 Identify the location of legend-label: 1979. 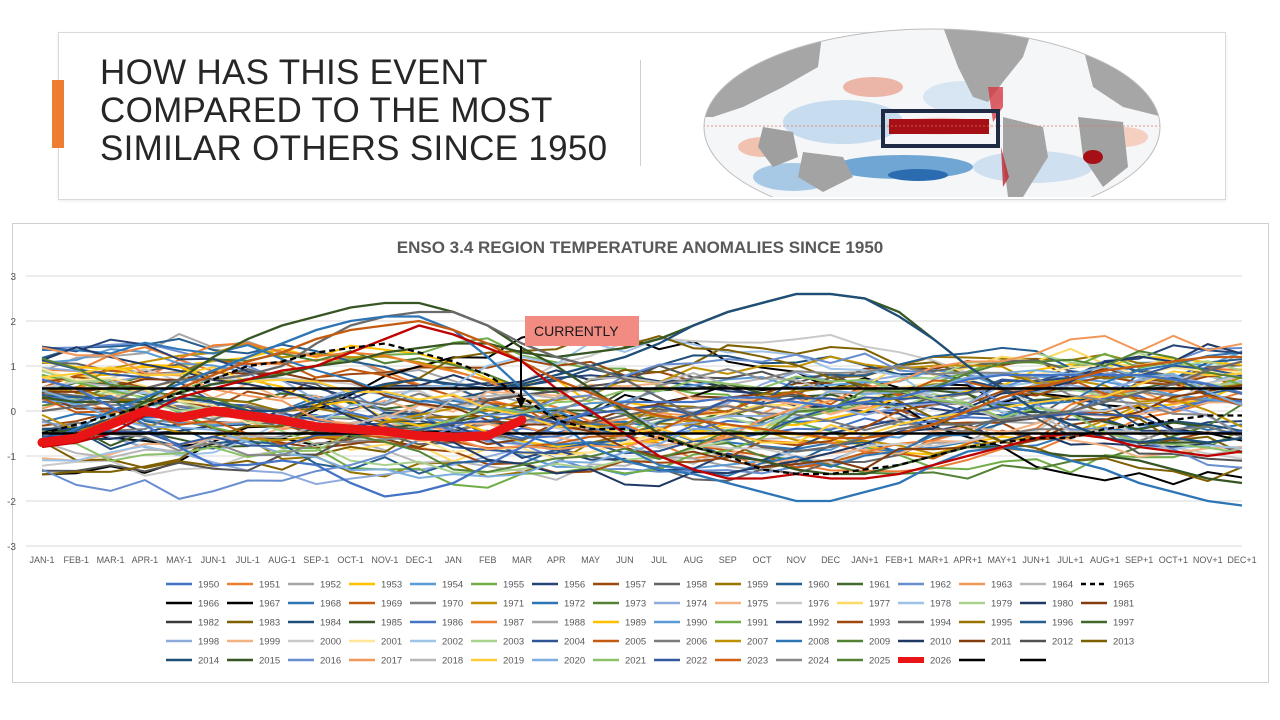
(1001, 604).